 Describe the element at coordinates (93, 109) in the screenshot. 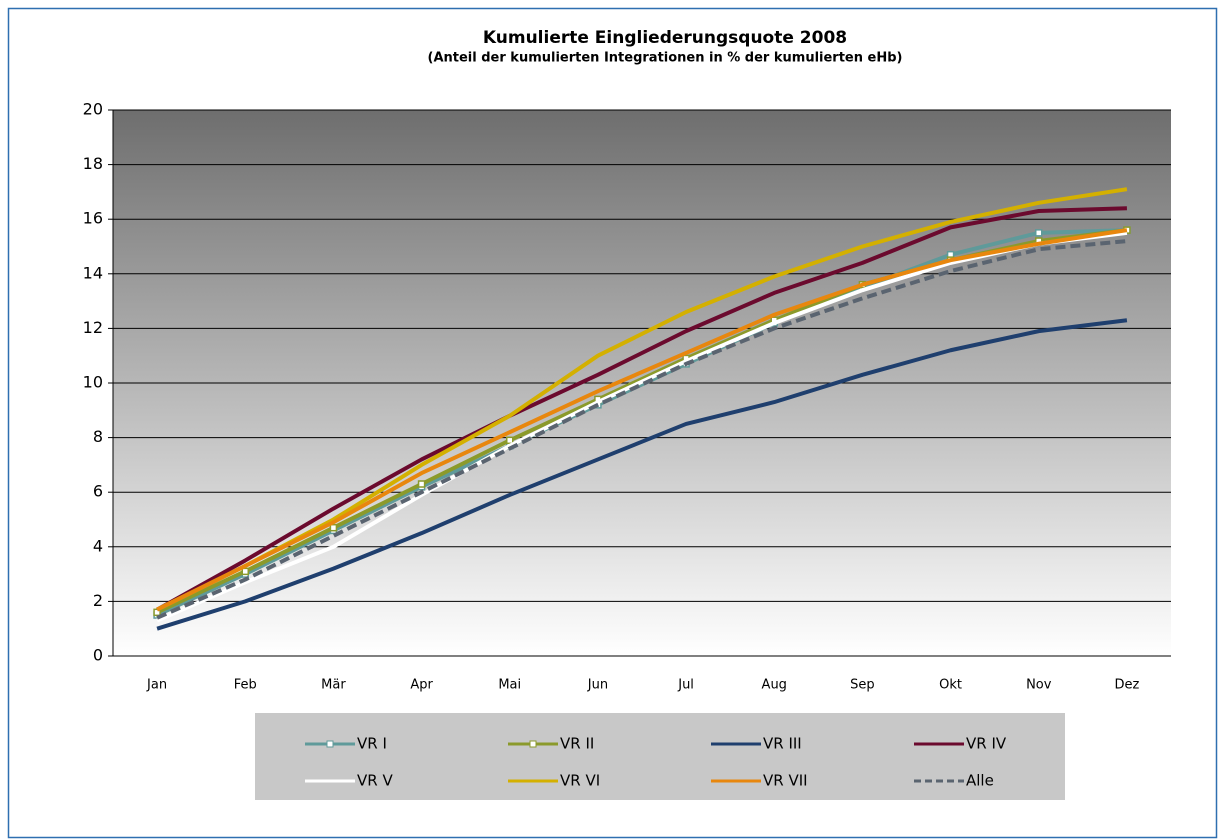

I see `y-tick-label: 20` at that location.